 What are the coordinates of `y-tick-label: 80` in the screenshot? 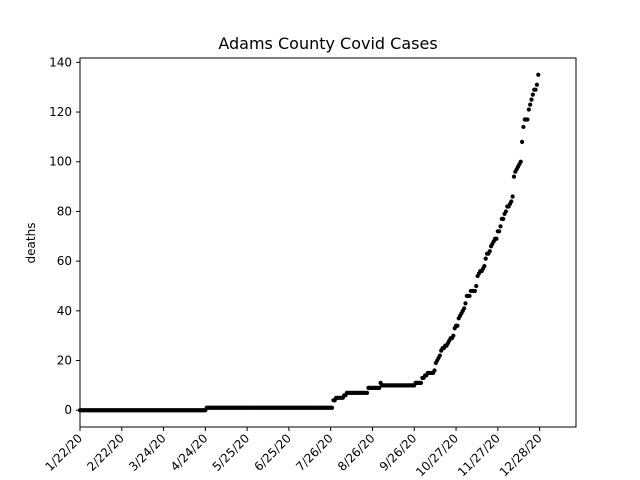 It's located at (64, 211).